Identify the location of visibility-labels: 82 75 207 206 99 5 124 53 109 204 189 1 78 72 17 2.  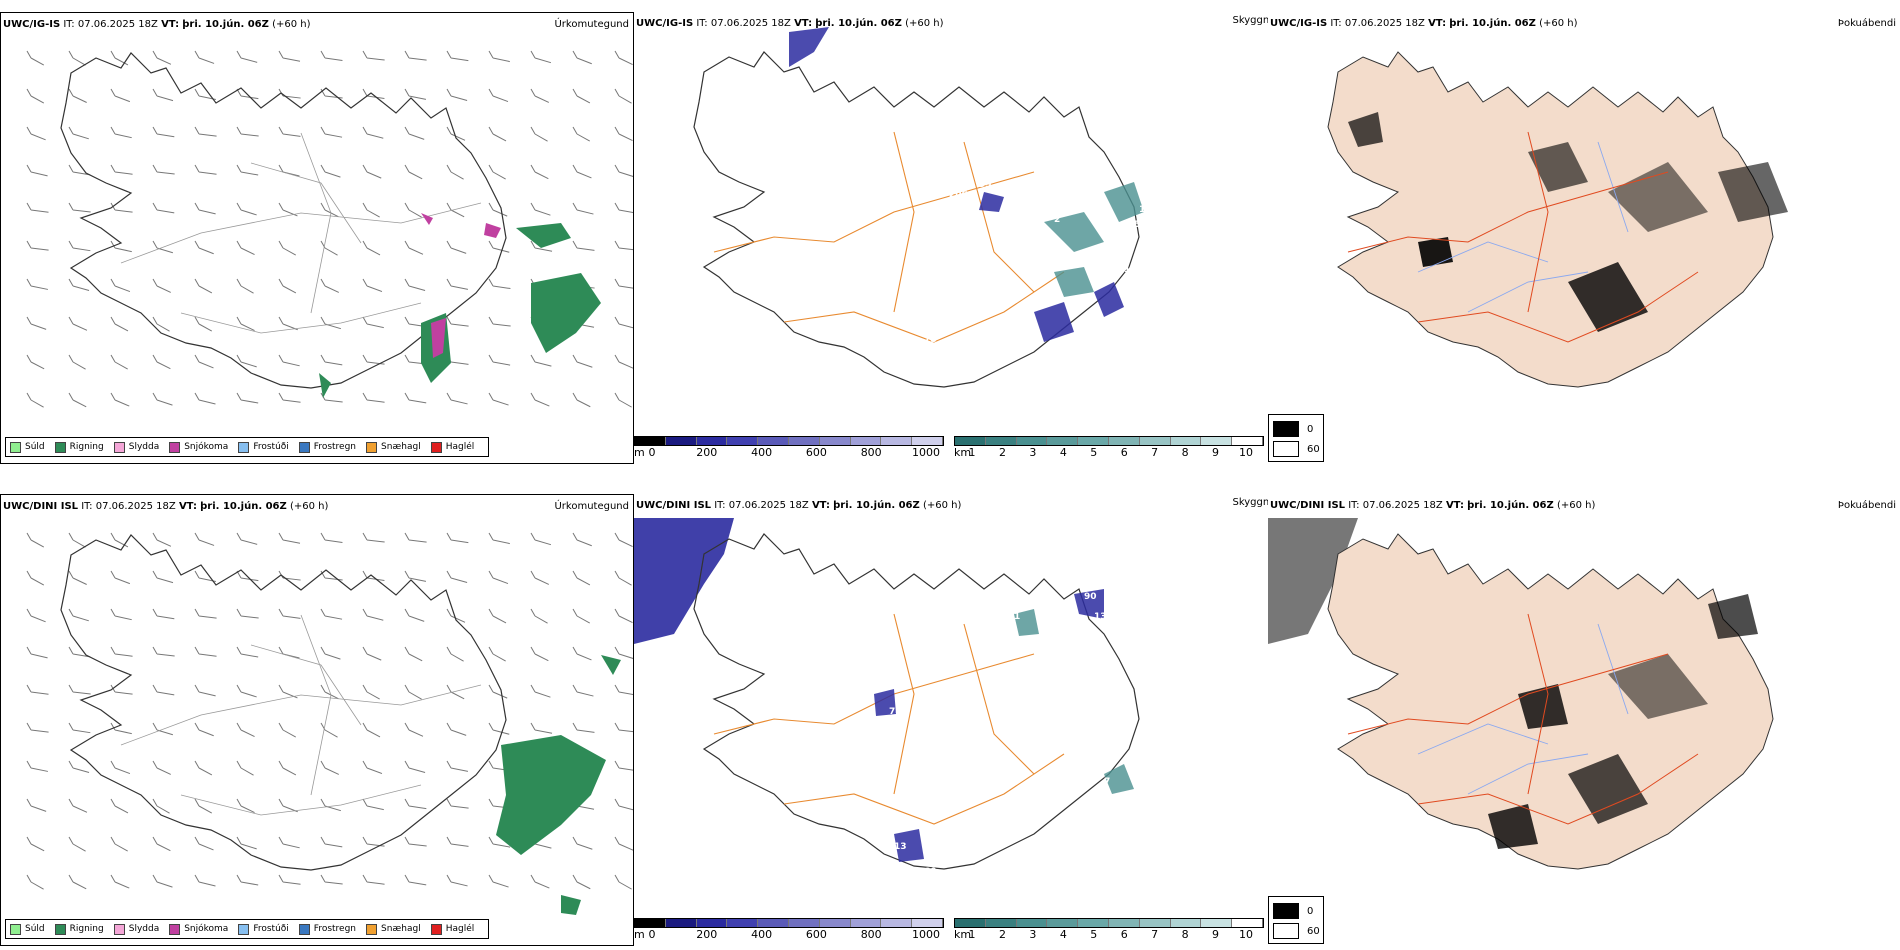
(968, 207).